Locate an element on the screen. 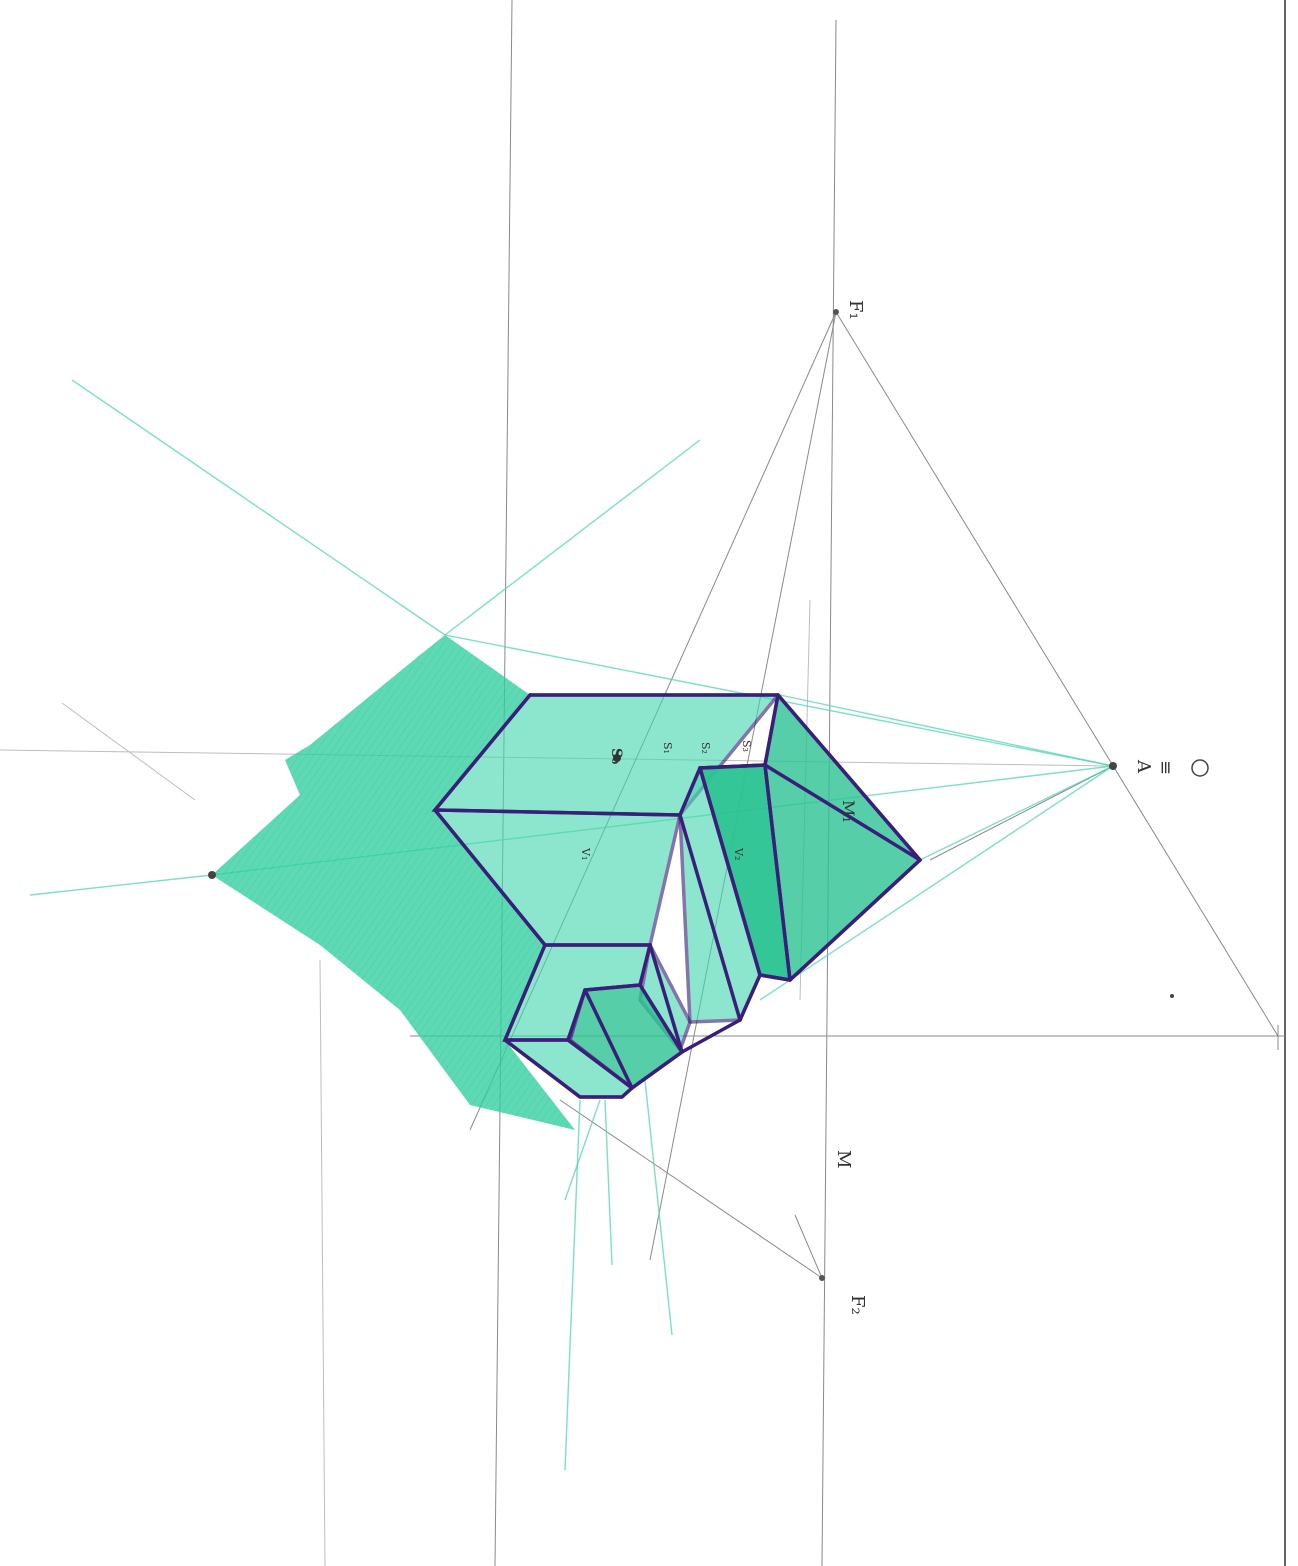  point-s0 is located at coordinates (617, 758).